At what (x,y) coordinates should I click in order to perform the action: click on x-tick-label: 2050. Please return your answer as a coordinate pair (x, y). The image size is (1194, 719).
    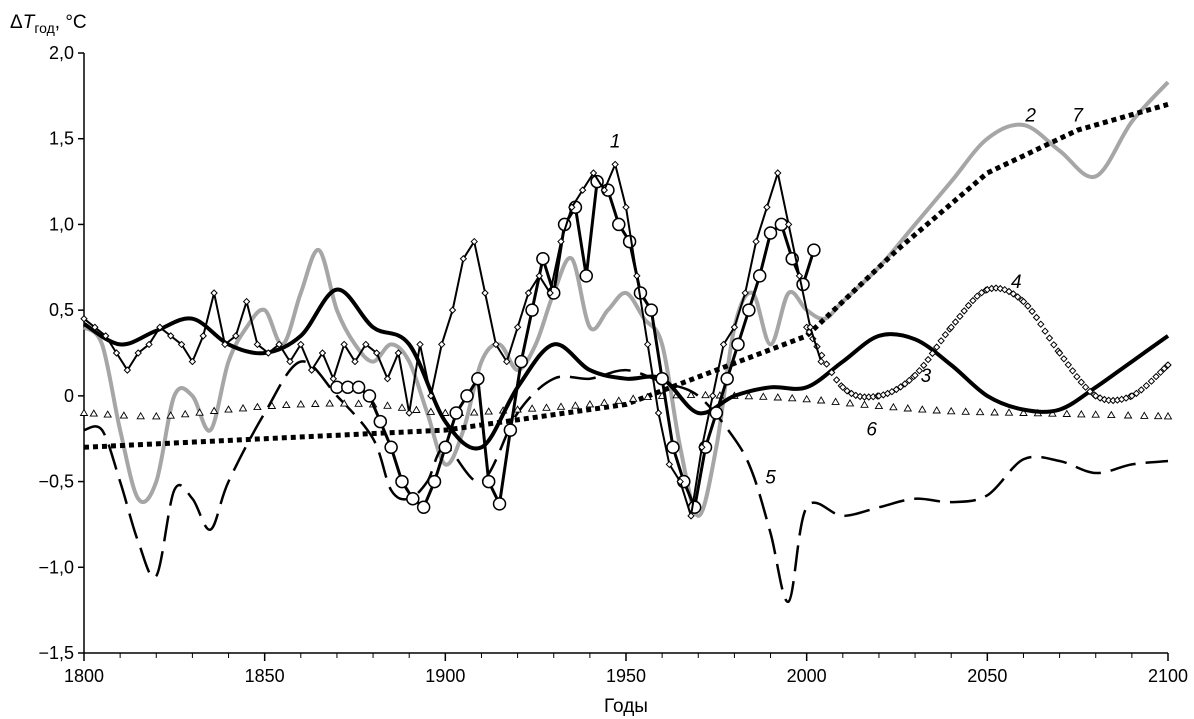
    Looking at the image, I should click on (987, 676).